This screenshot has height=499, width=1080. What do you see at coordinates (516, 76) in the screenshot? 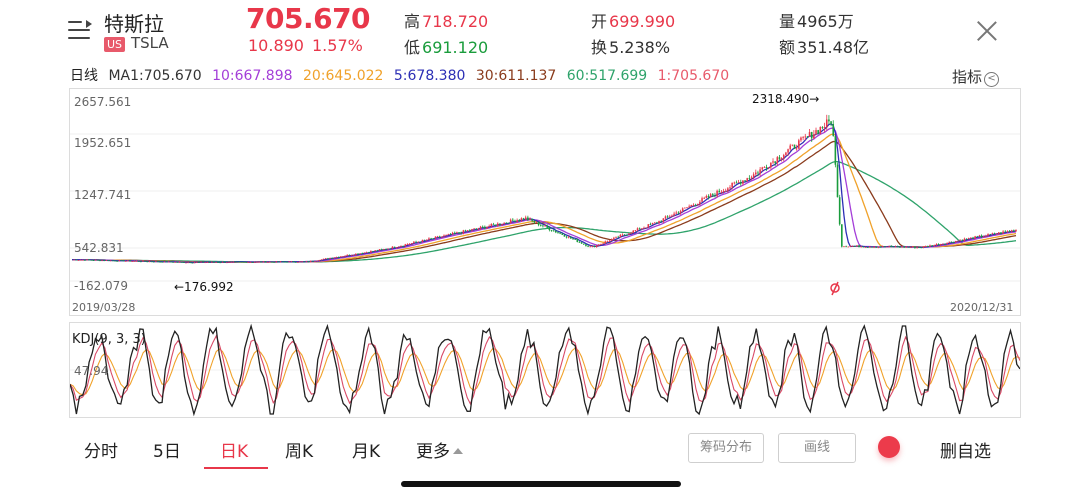
I see `ma-item-30: 30:611.137` at bounding box center [516, 76].